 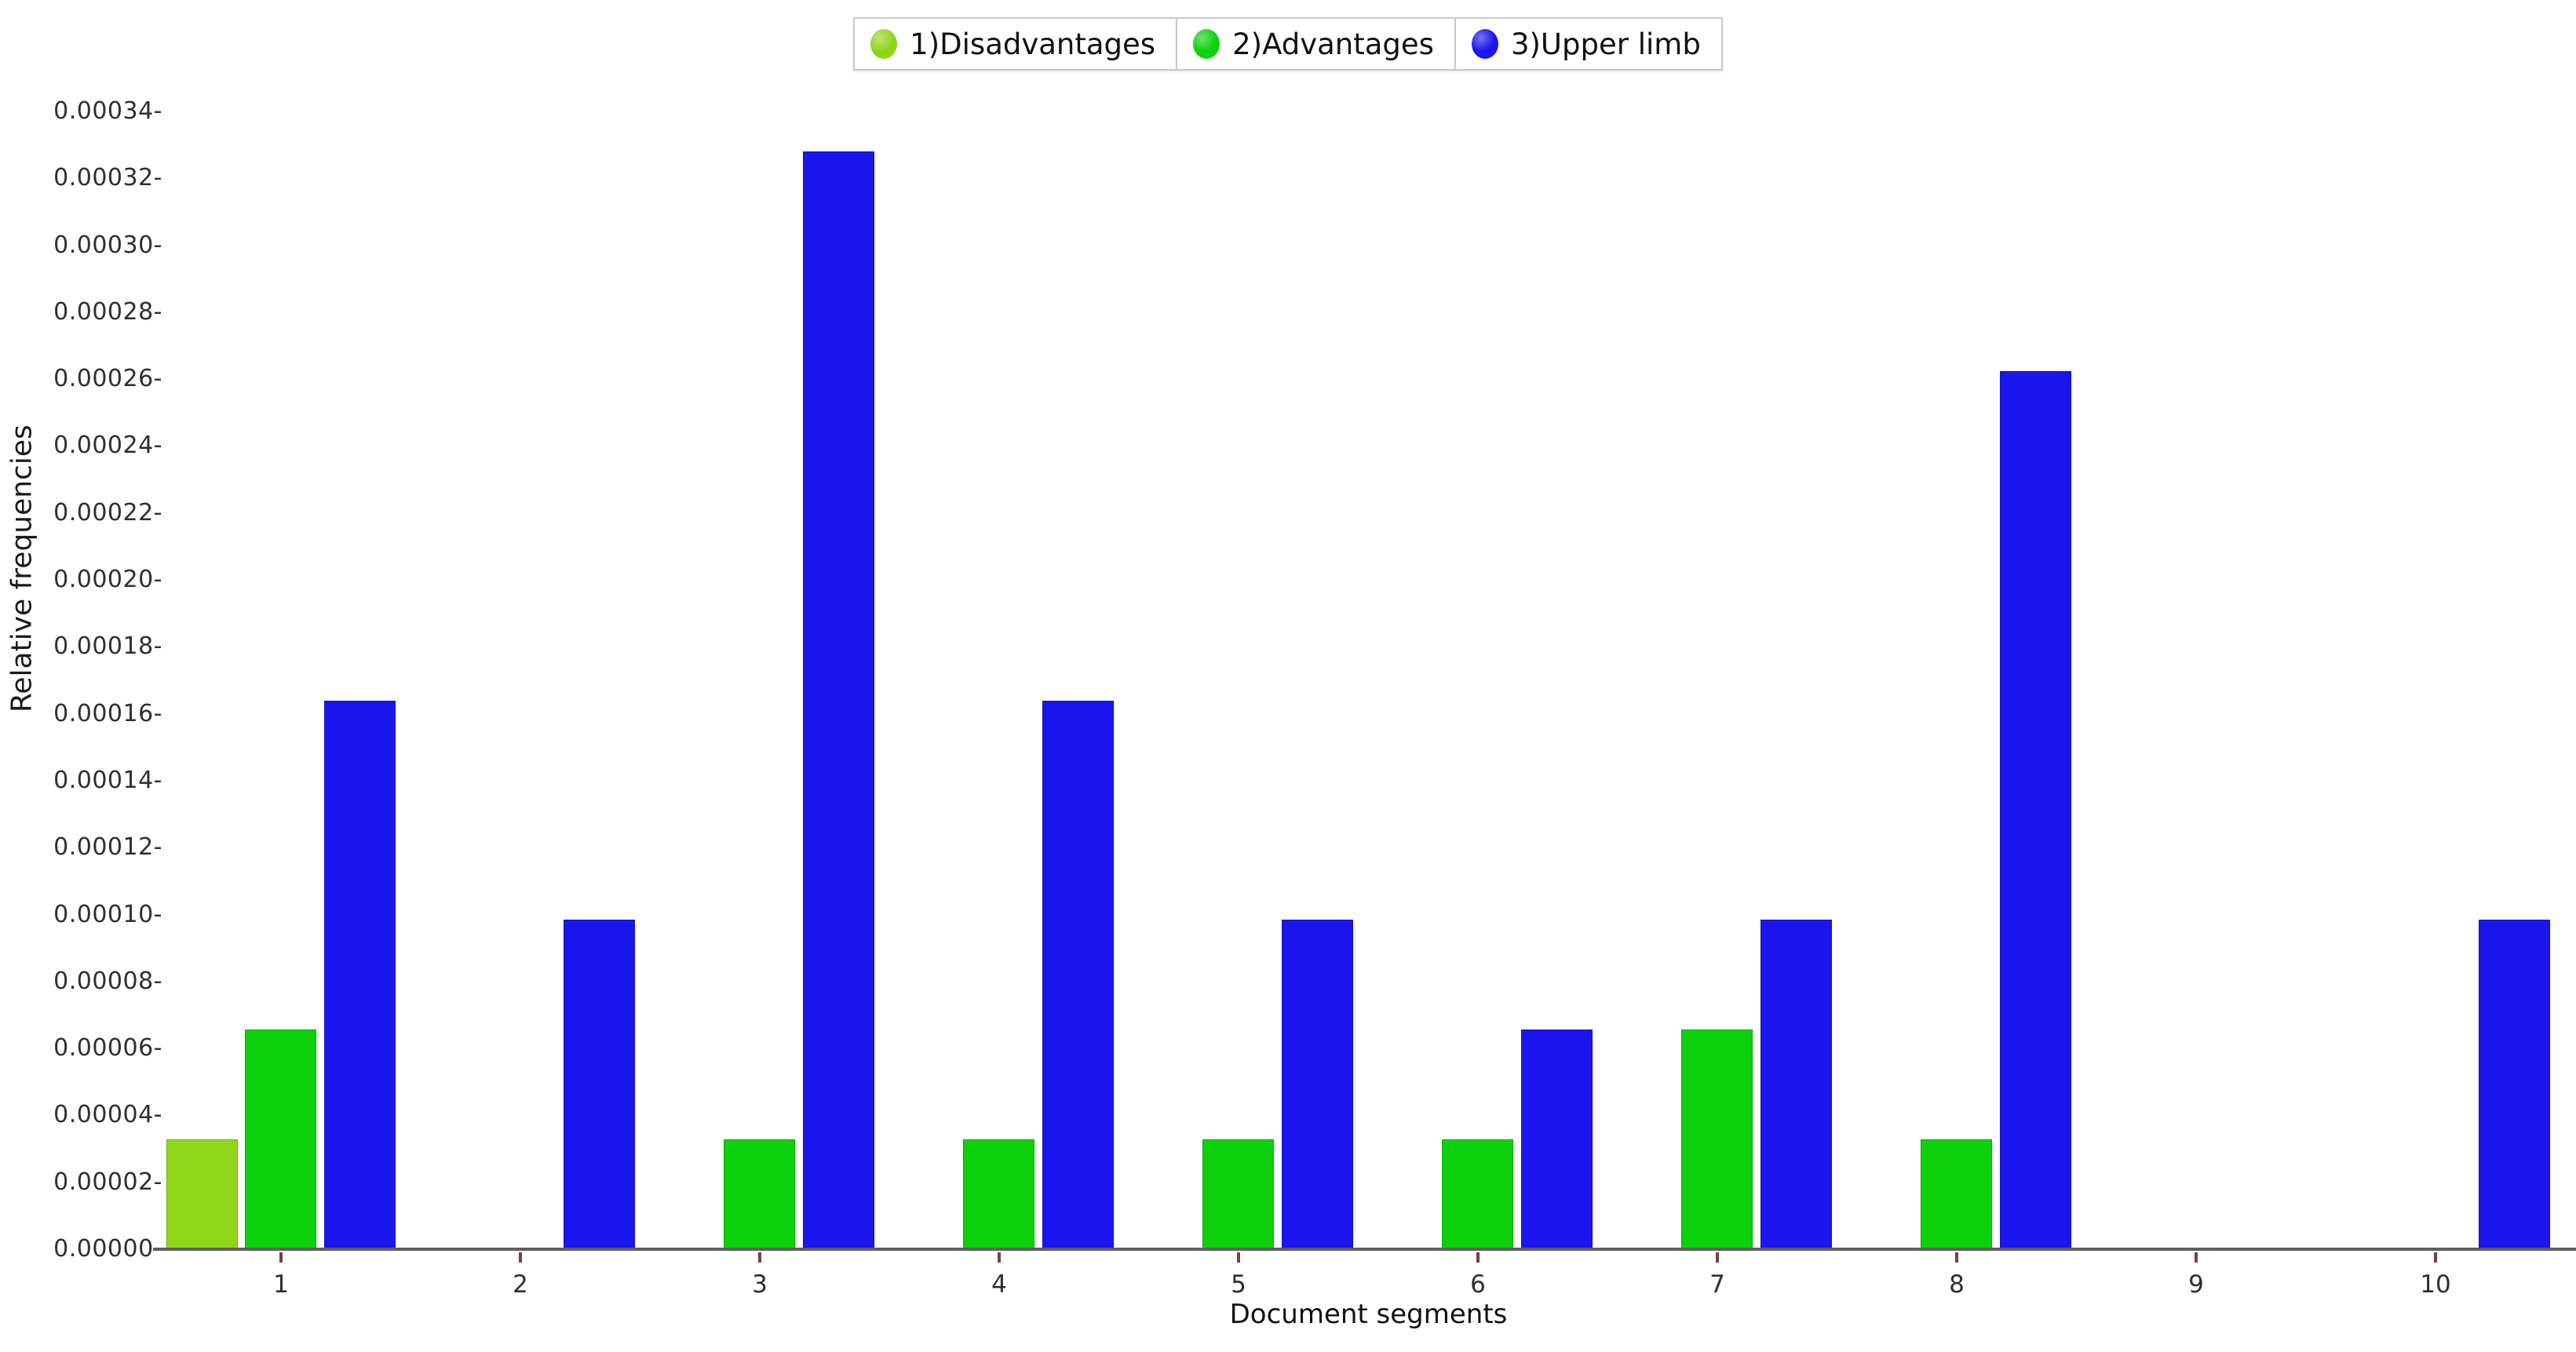 I want to click on y-tick-label: 0.00000-, so click(x=107, y=1249).